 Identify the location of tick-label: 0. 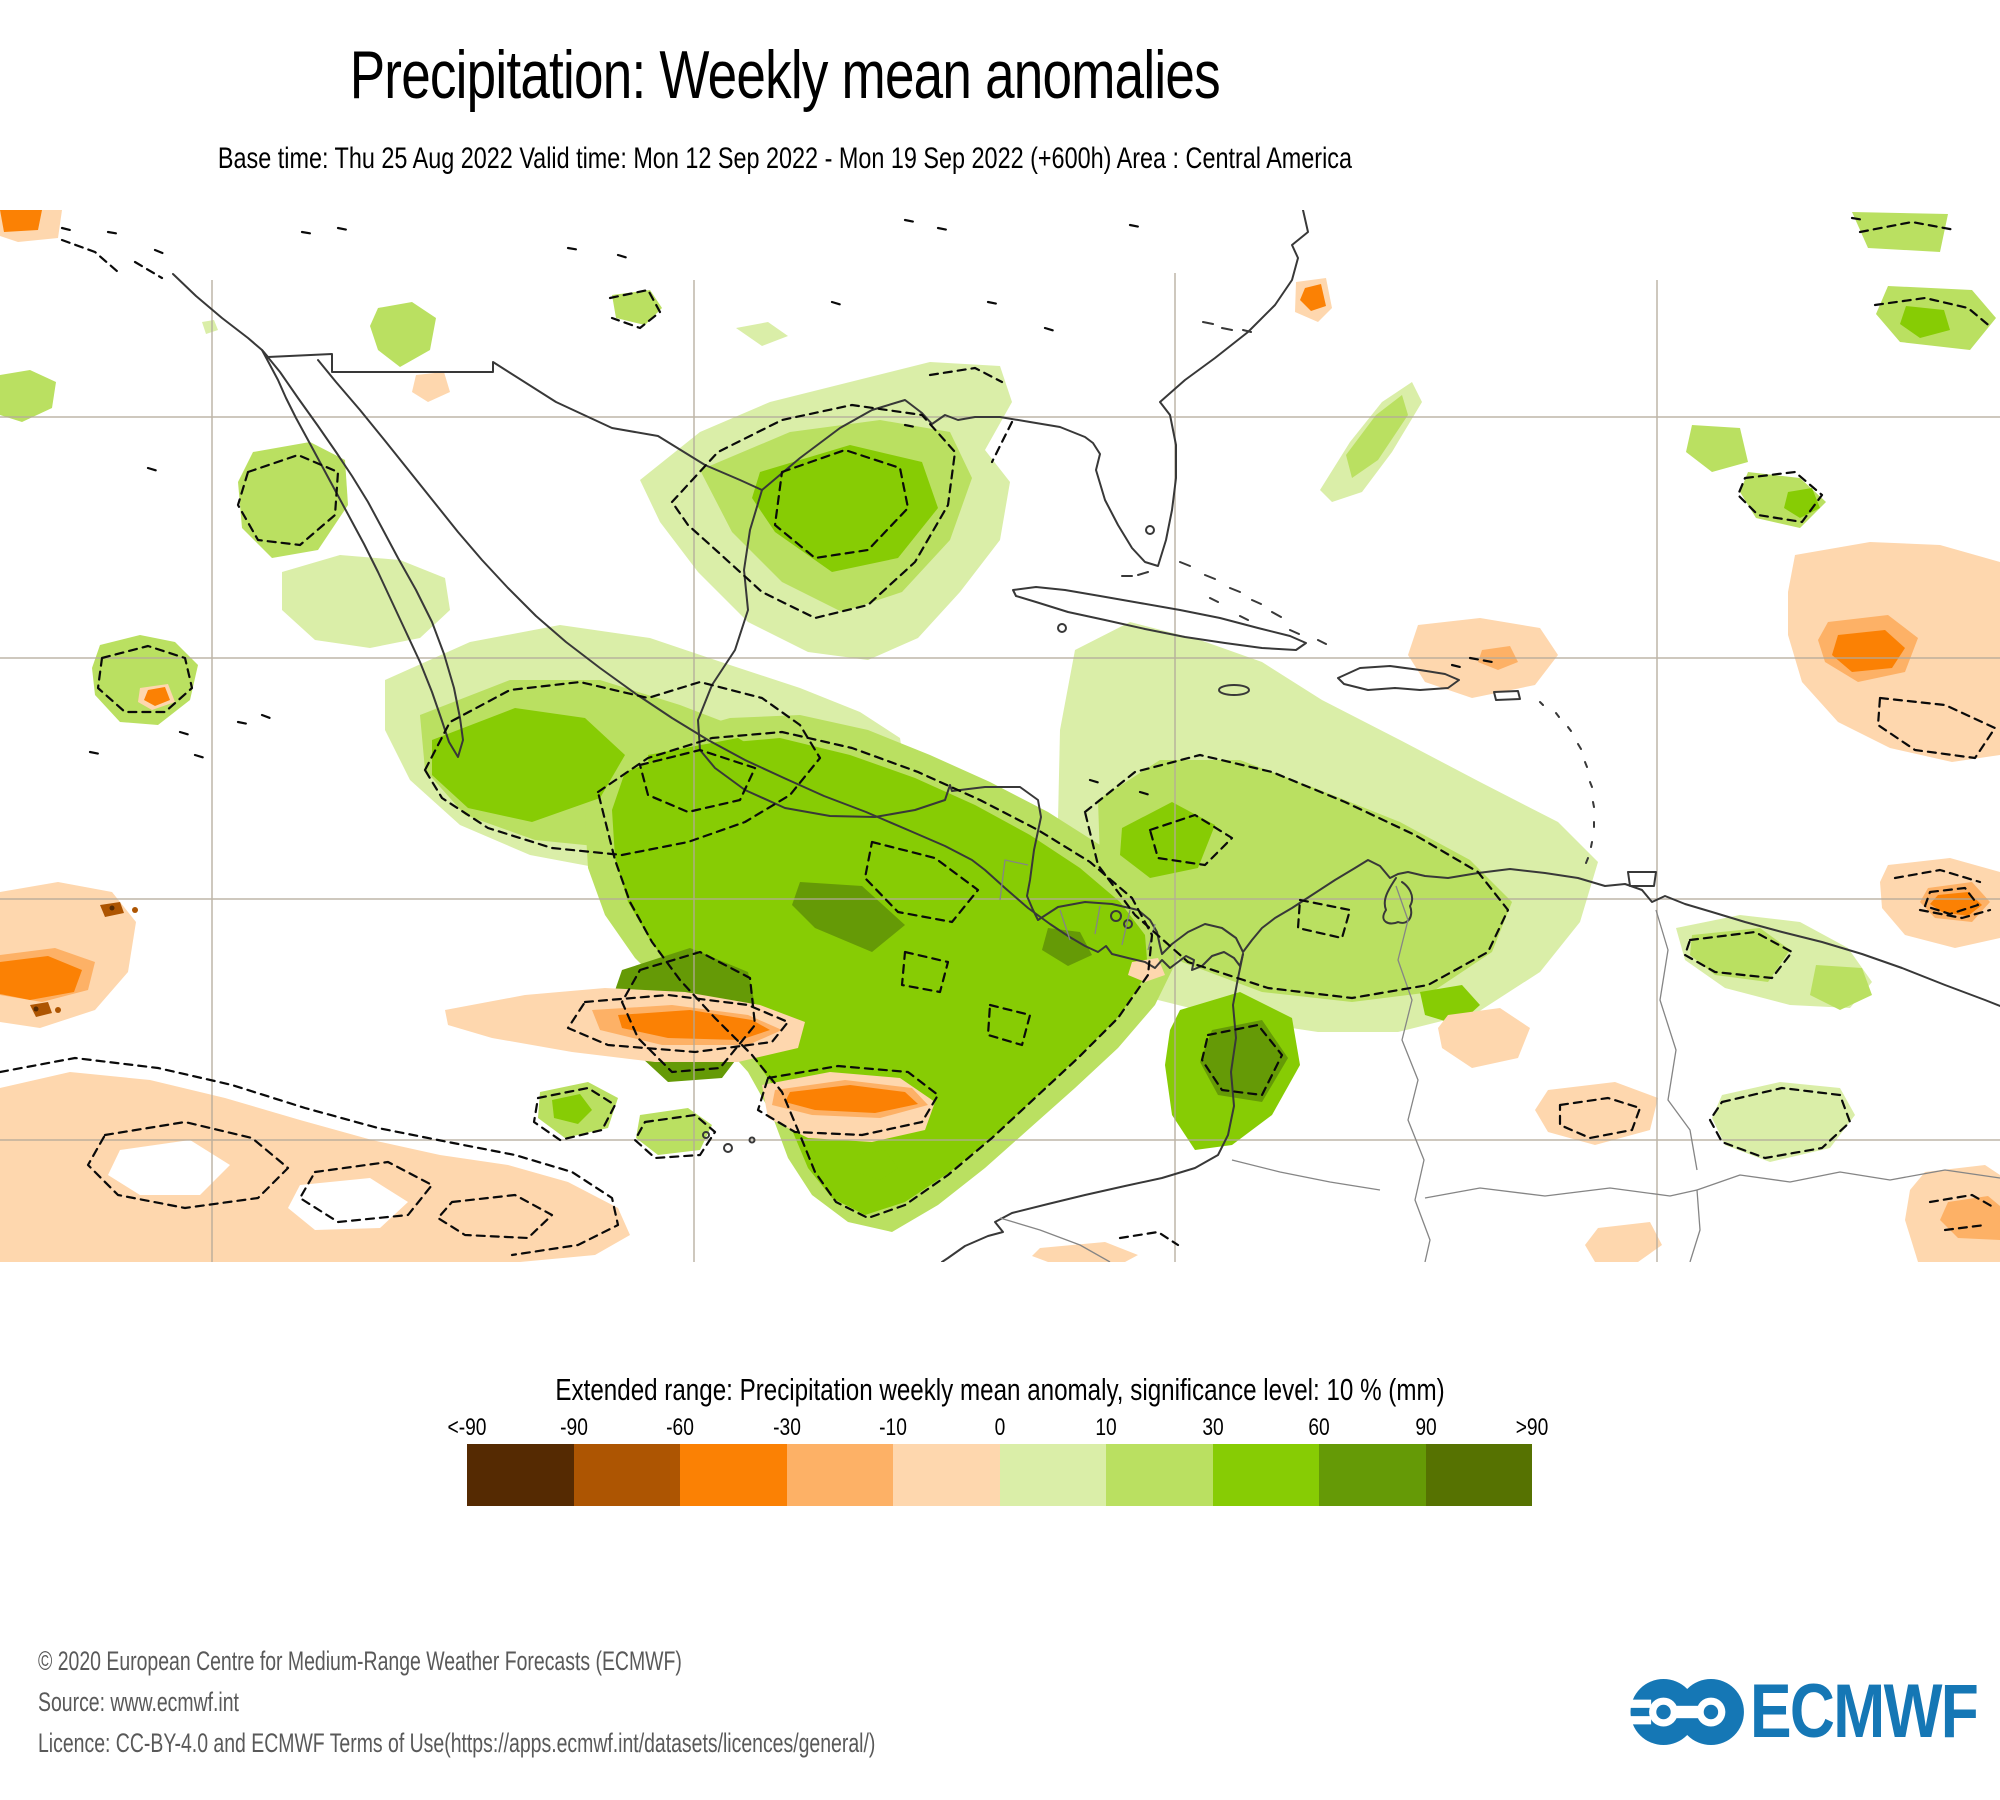
(999, 1427).